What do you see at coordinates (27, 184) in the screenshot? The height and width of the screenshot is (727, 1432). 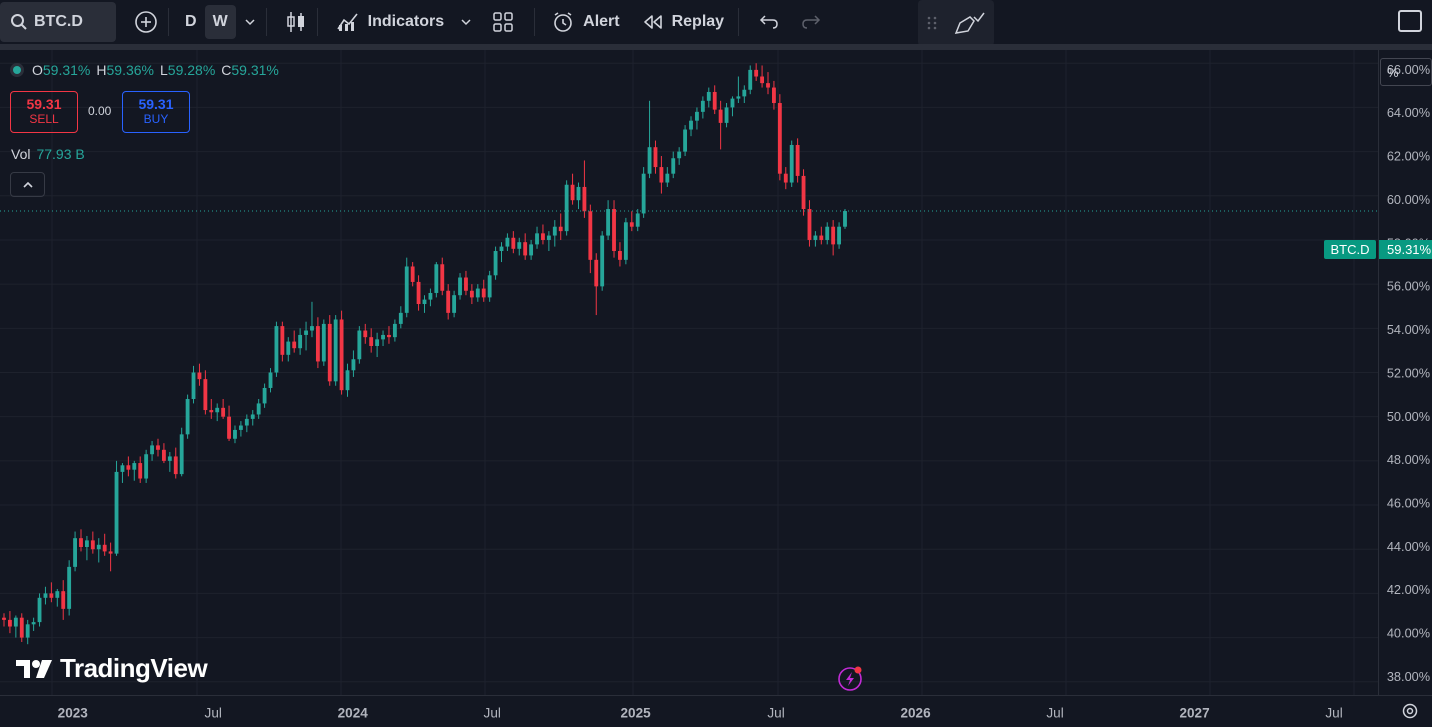 I see `collapse-legend-button` at bounding box center [27, 184].